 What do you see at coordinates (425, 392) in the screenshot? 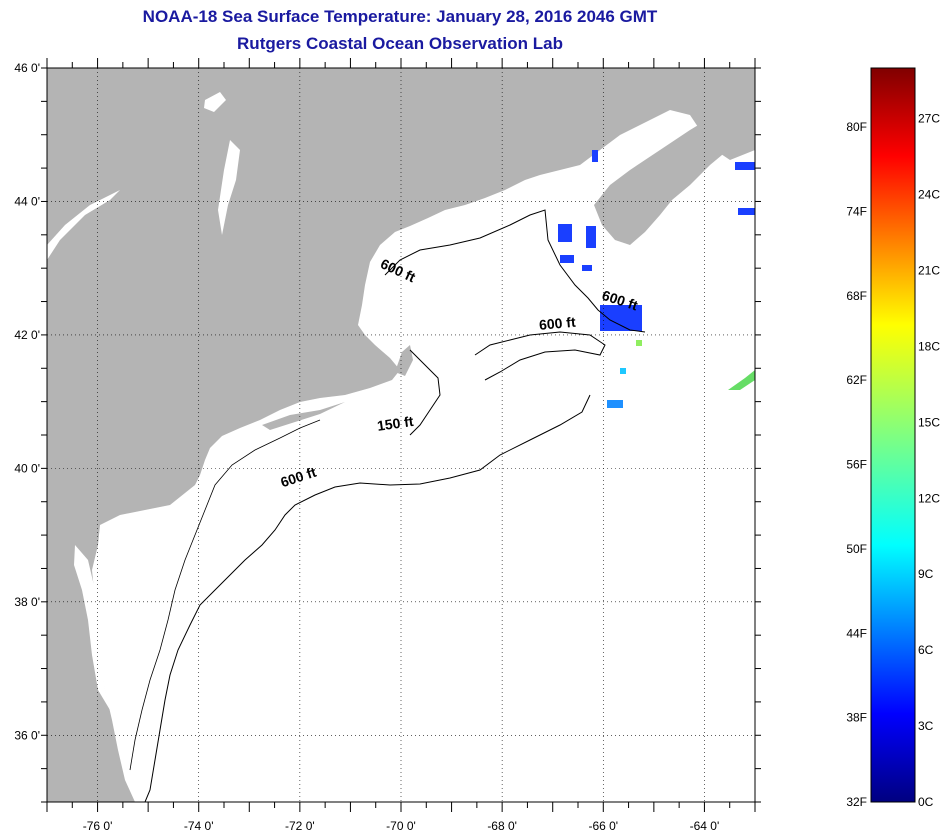
I see `contour-150ft-georges-bank` at bounding box center [425, 392].